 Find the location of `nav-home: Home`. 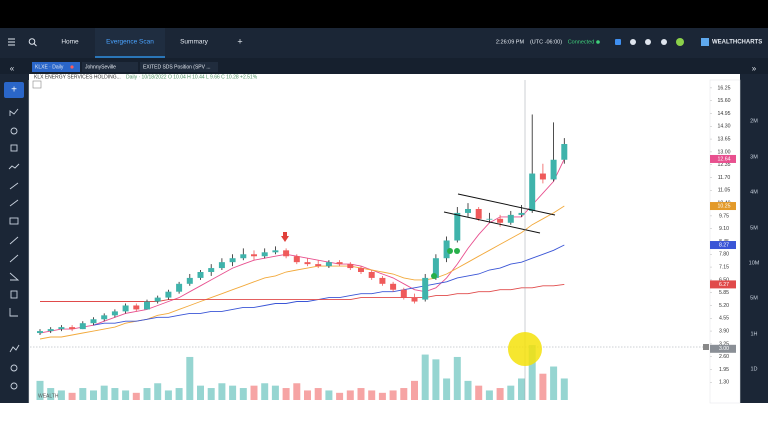

nav-home: Home is located at coordinates (70, 42).